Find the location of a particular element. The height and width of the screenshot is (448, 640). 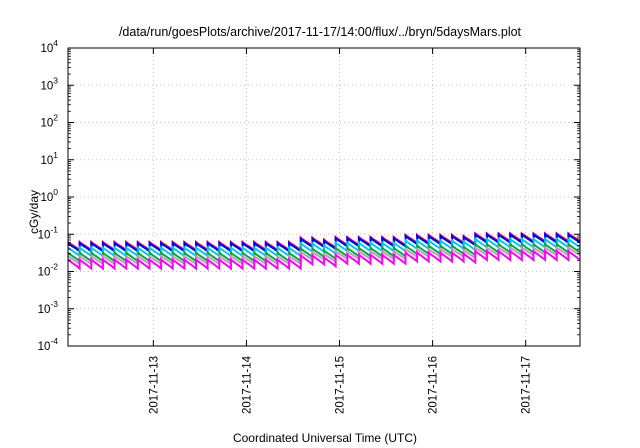

x-tick-label: 2017-11-17 is located at coordinates (527, 385).